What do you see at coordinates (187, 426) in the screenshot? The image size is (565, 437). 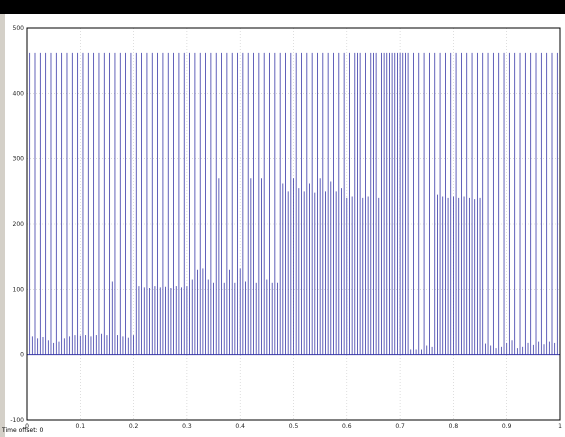 I see `x-tick-label: 0.3` at bounding box center [187, 426].